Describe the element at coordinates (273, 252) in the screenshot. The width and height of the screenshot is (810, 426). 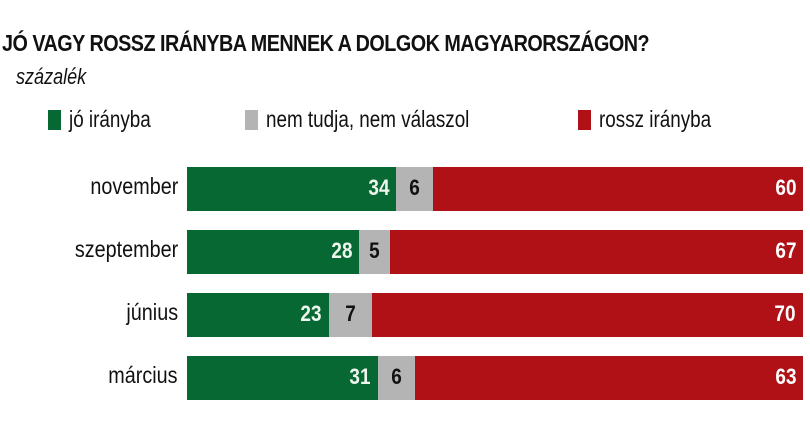
I see `bar-segment-good: 28` at that location.